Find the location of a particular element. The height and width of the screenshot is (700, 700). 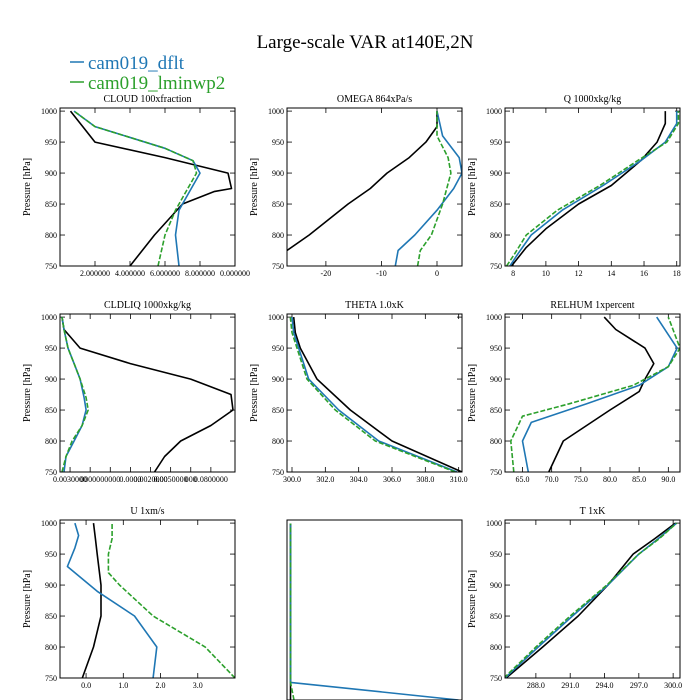

x-tick-label: 0.0030000 is located at coordinates (70, 479).